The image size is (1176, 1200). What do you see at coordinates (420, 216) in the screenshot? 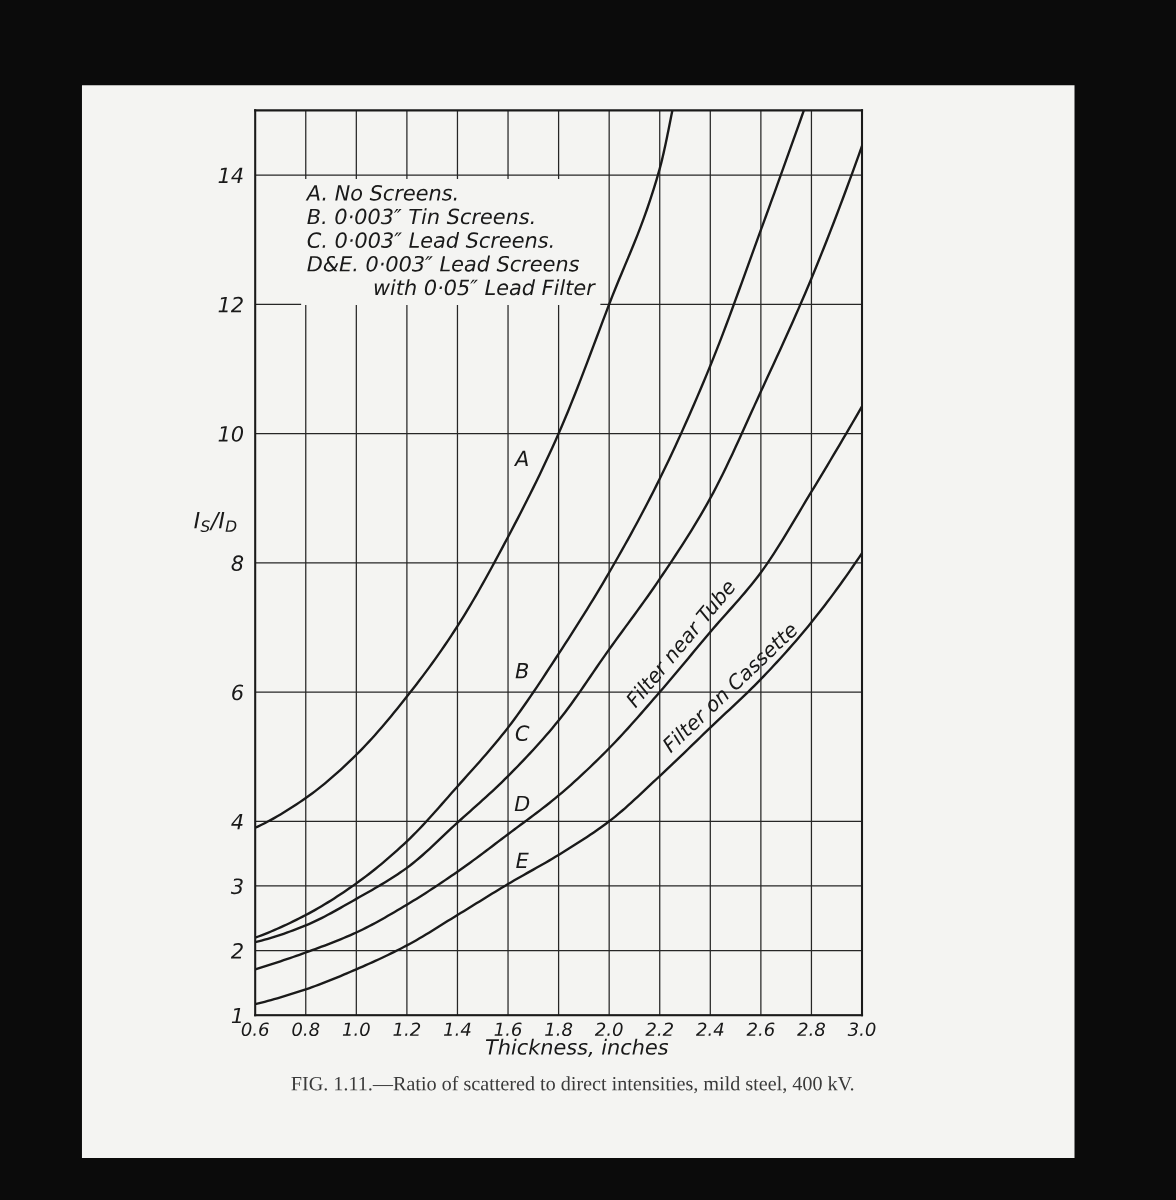
I see `annotation: B. 0·003″ Tin Screens.` at bounding box center [420, 216].